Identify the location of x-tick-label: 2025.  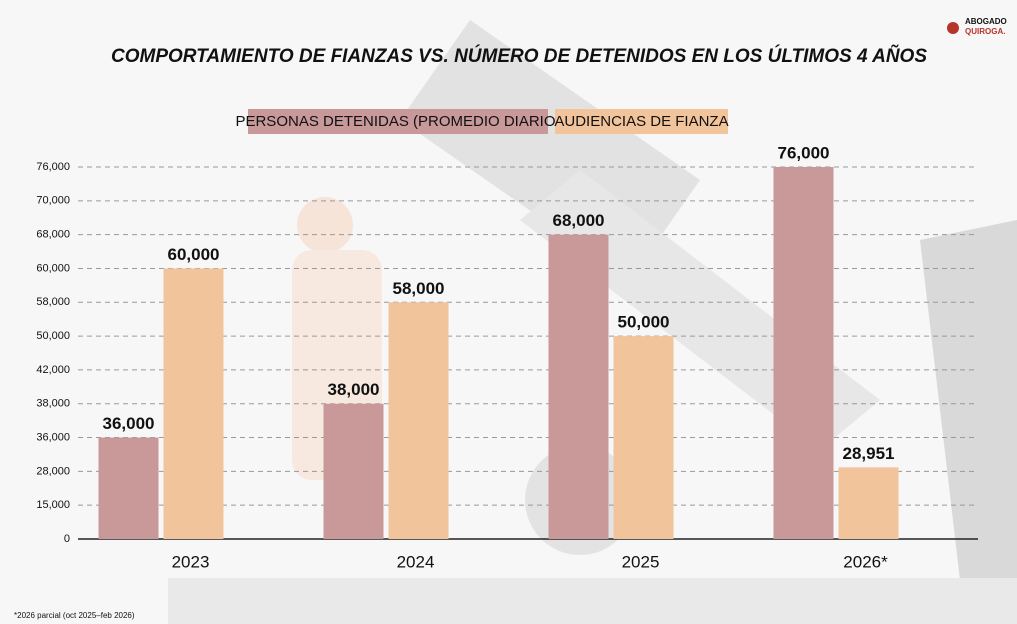
(641, 561).